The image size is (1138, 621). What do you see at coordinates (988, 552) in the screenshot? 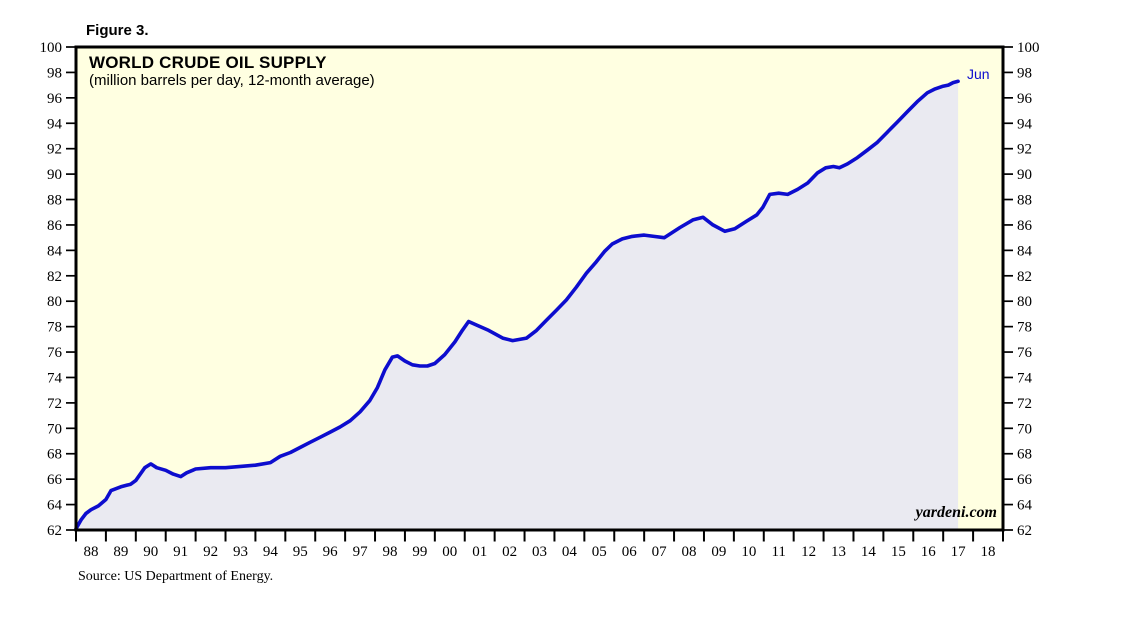
I see `x-axis-tick-label: 18` at bounding box center [988, 552].